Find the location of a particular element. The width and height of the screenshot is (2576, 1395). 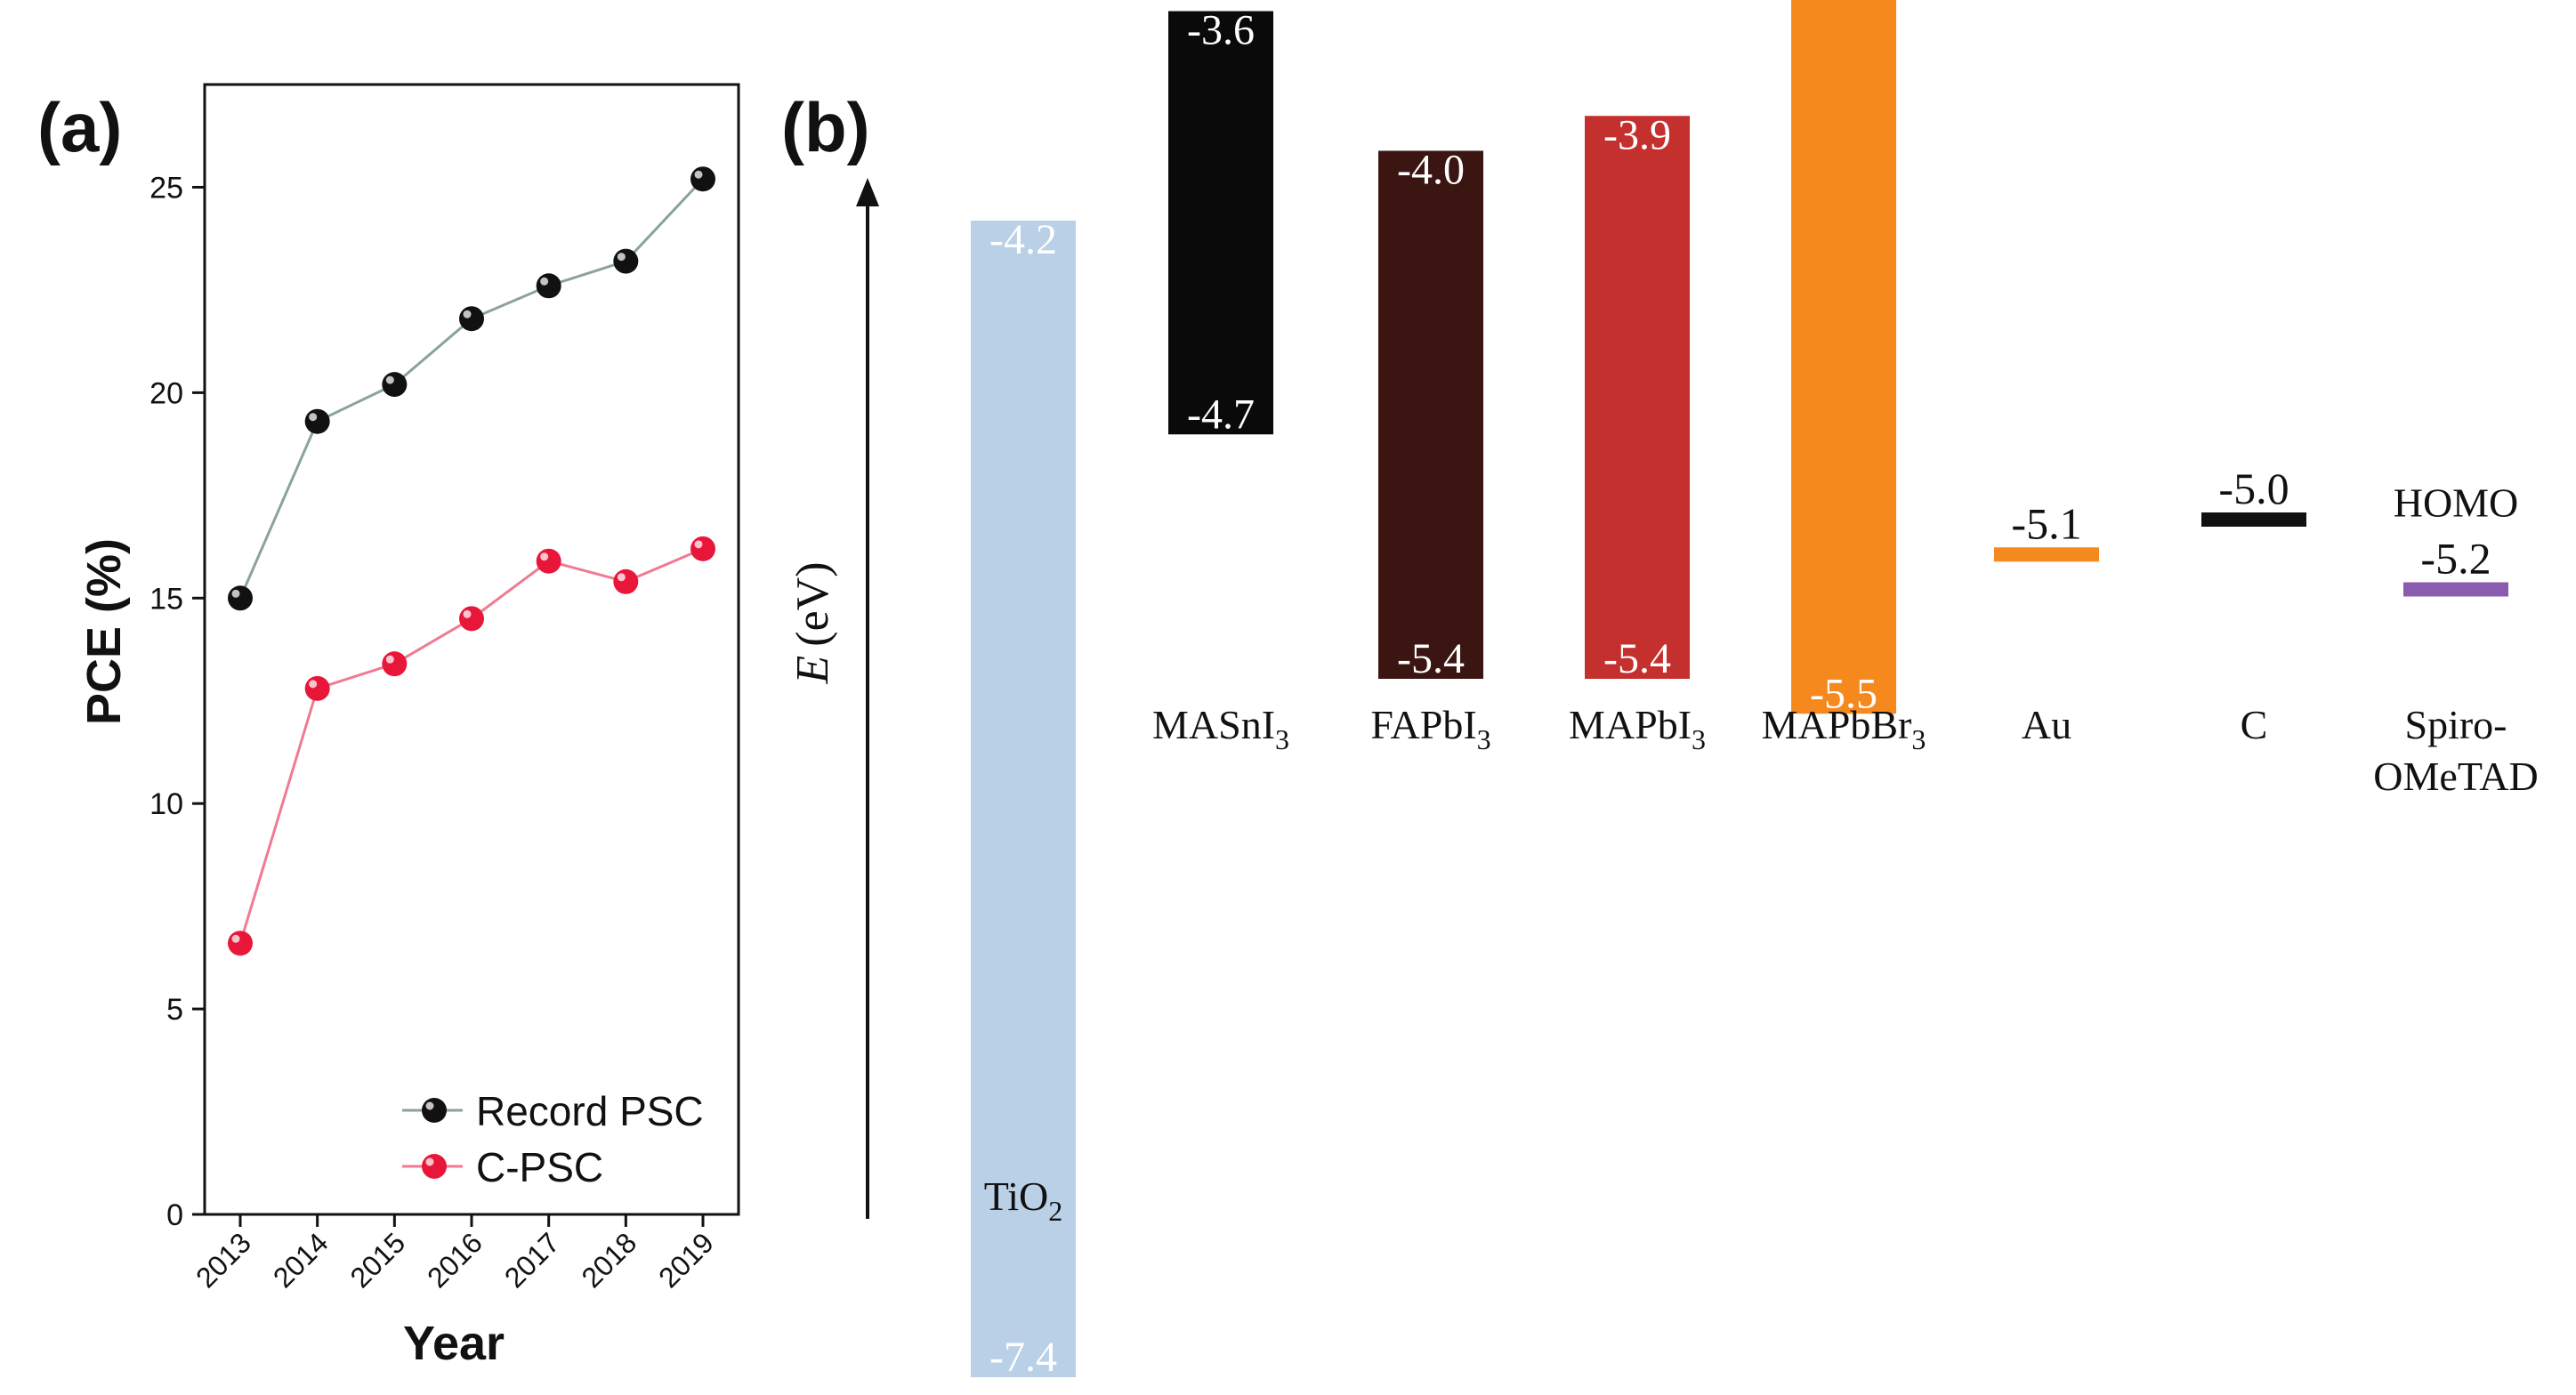

legend-label-c-psc: C-PSC is located at coordinates (539, 1167).